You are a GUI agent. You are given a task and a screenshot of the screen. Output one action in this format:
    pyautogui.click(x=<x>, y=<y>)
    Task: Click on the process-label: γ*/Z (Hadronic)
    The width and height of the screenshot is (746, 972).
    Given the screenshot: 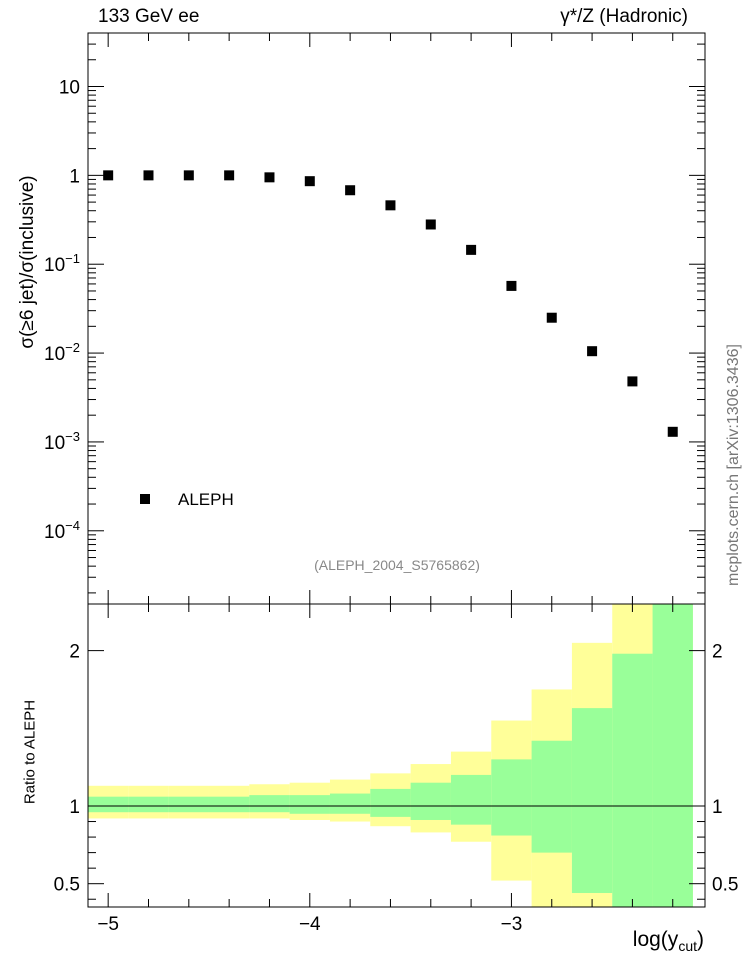 What is the action you would take?
    pyautogui.click(x=624, y=16)
    